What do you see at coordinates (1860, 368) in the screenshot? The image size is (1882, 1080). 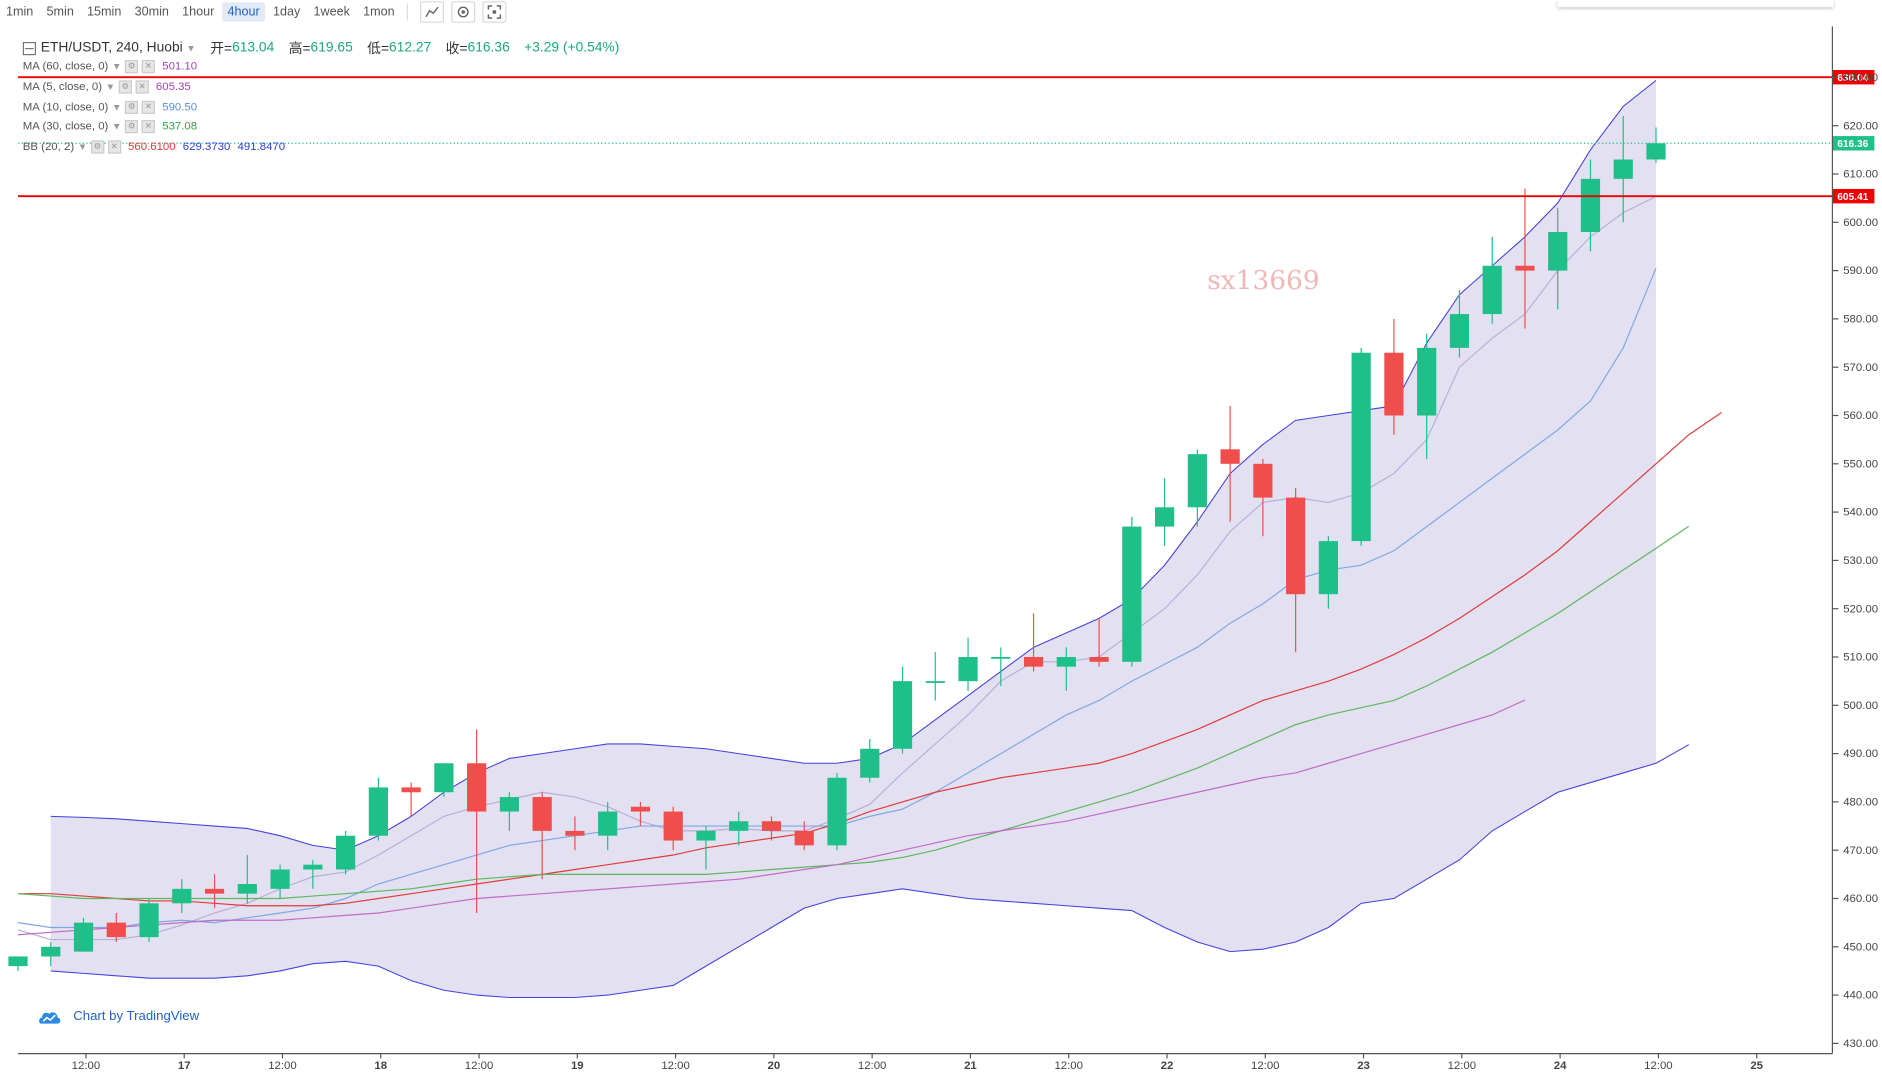 I see `y-tick-label: 570.00` at bounding box center [1860, 368].